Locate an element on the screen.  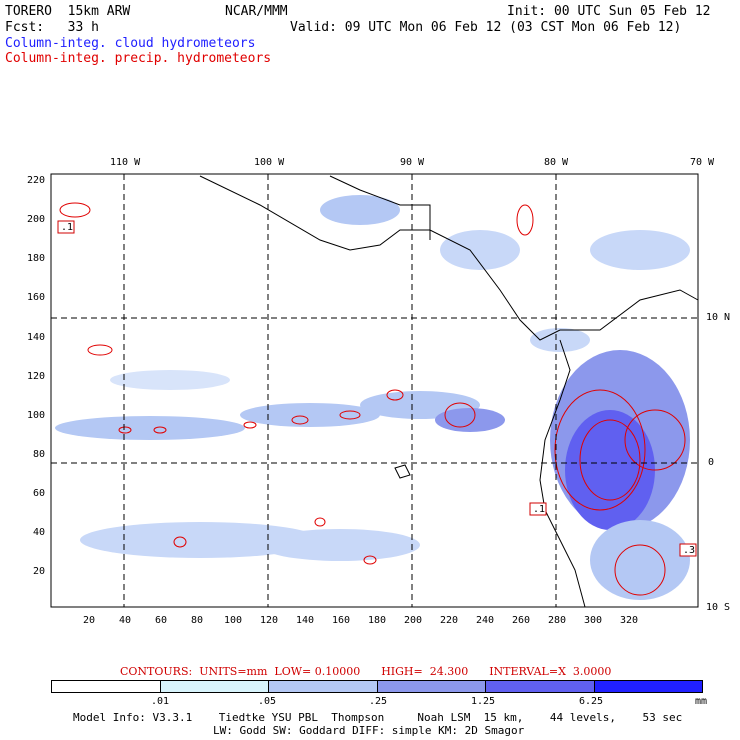
y-tick: 60 is located at coordinates (39, 493).